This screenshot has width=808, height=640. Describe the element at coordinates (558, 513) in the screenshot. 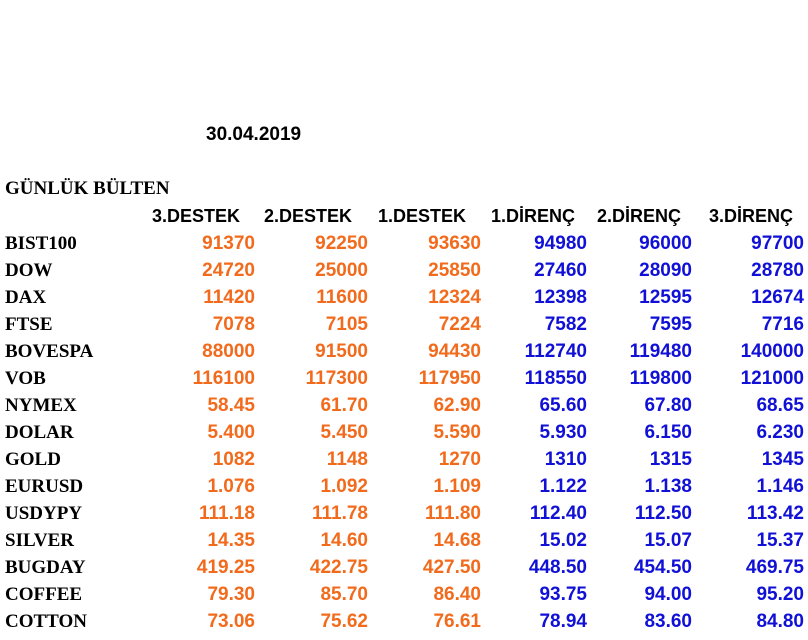

I see `resistance-1-value: 112.40` at that location.